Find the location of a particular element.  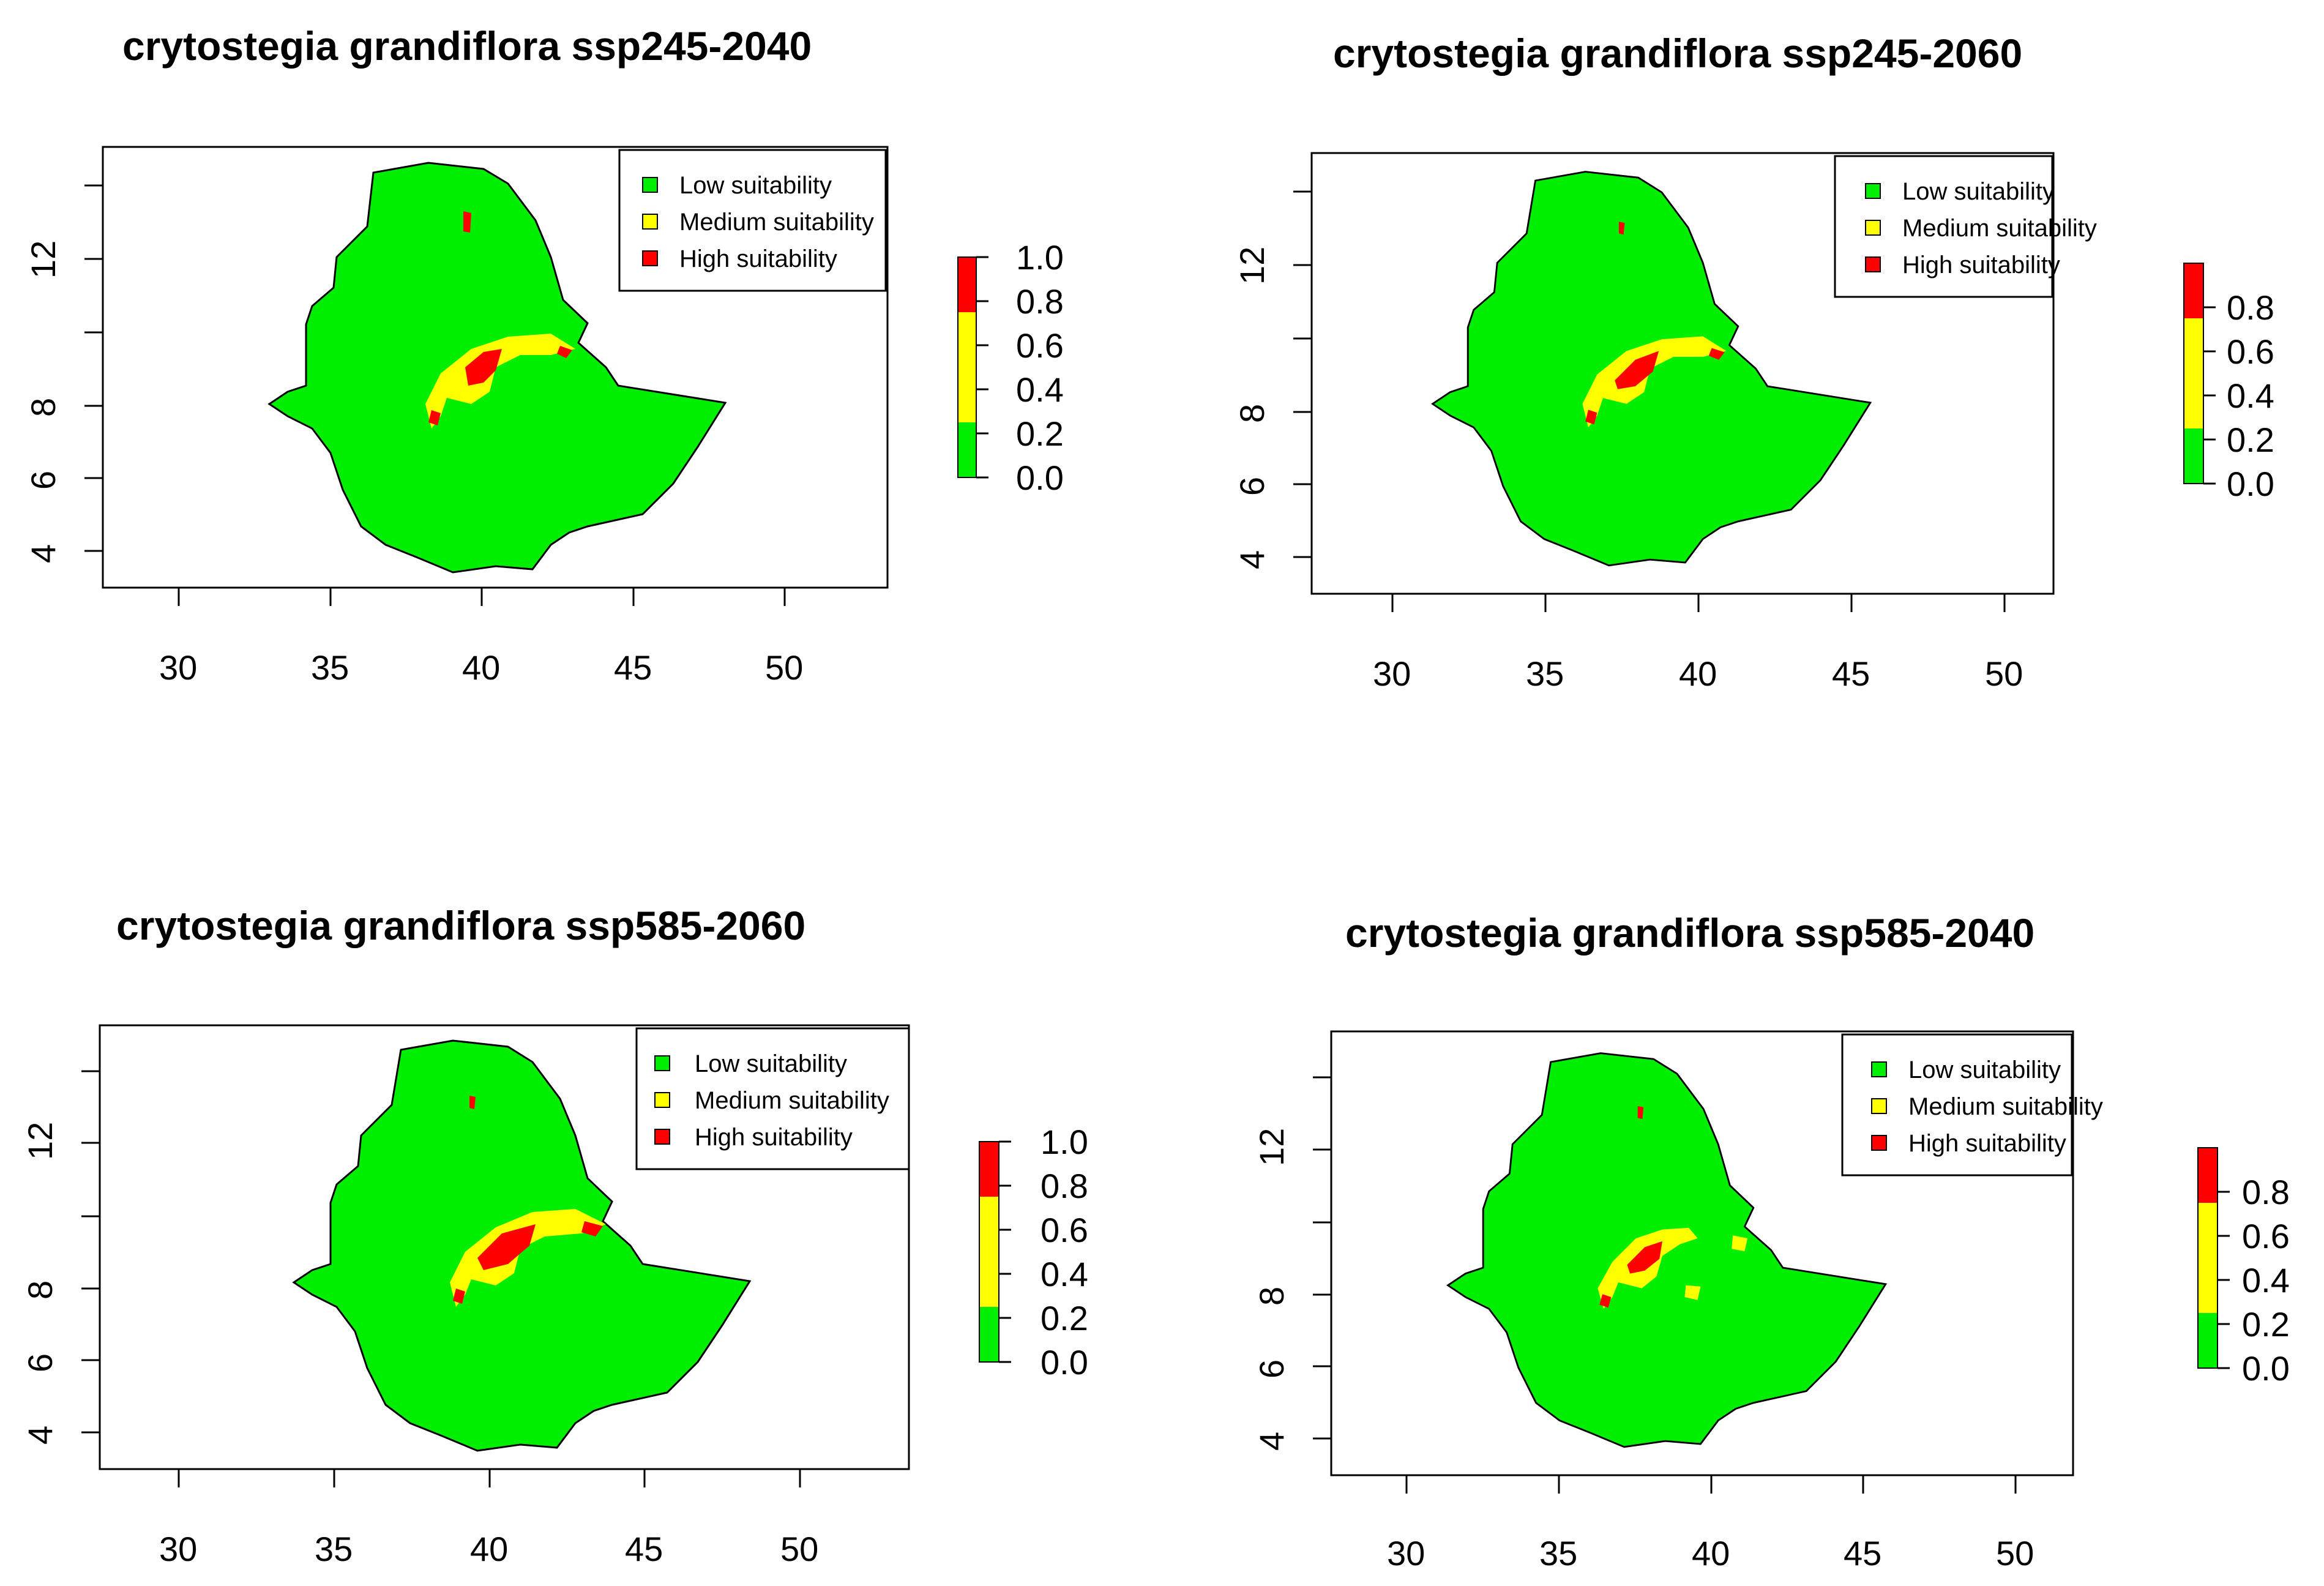

legend-box is located at coordinates (773, 1098).